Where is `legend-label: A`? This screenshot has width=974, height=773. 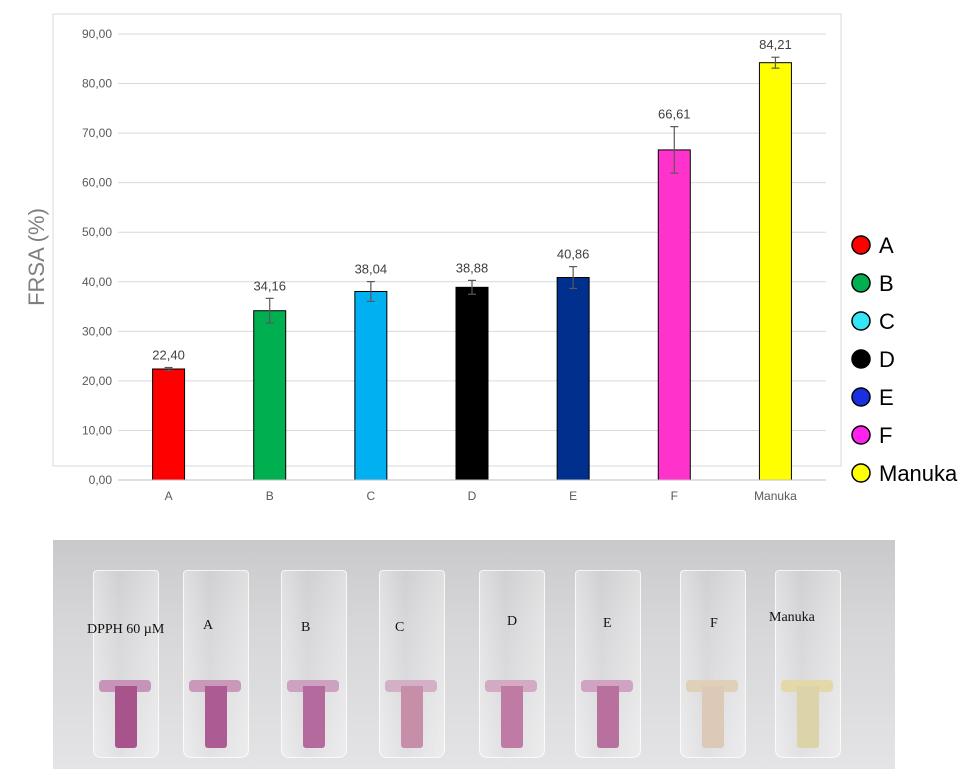
legend-label: A is located at coordinates (886, 245).